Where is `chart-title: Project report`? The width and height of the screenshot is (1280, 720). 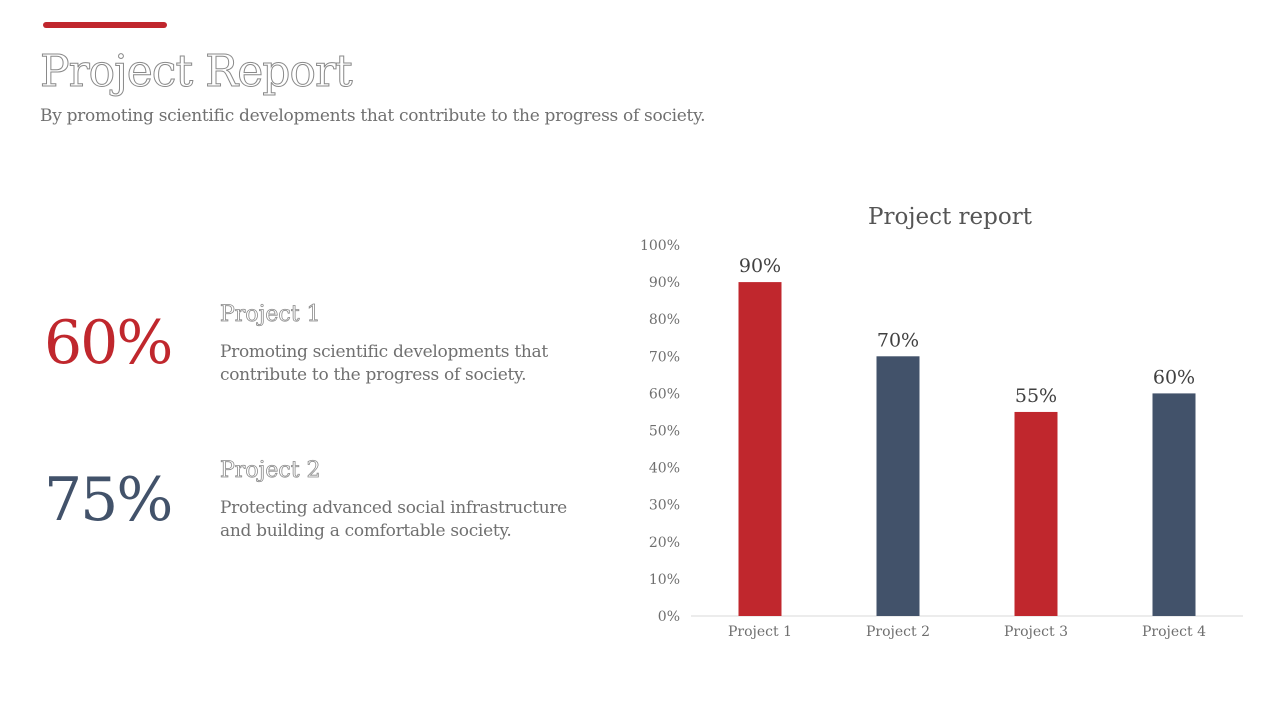
chart-title: Project report is located at coordinates (950, 217).